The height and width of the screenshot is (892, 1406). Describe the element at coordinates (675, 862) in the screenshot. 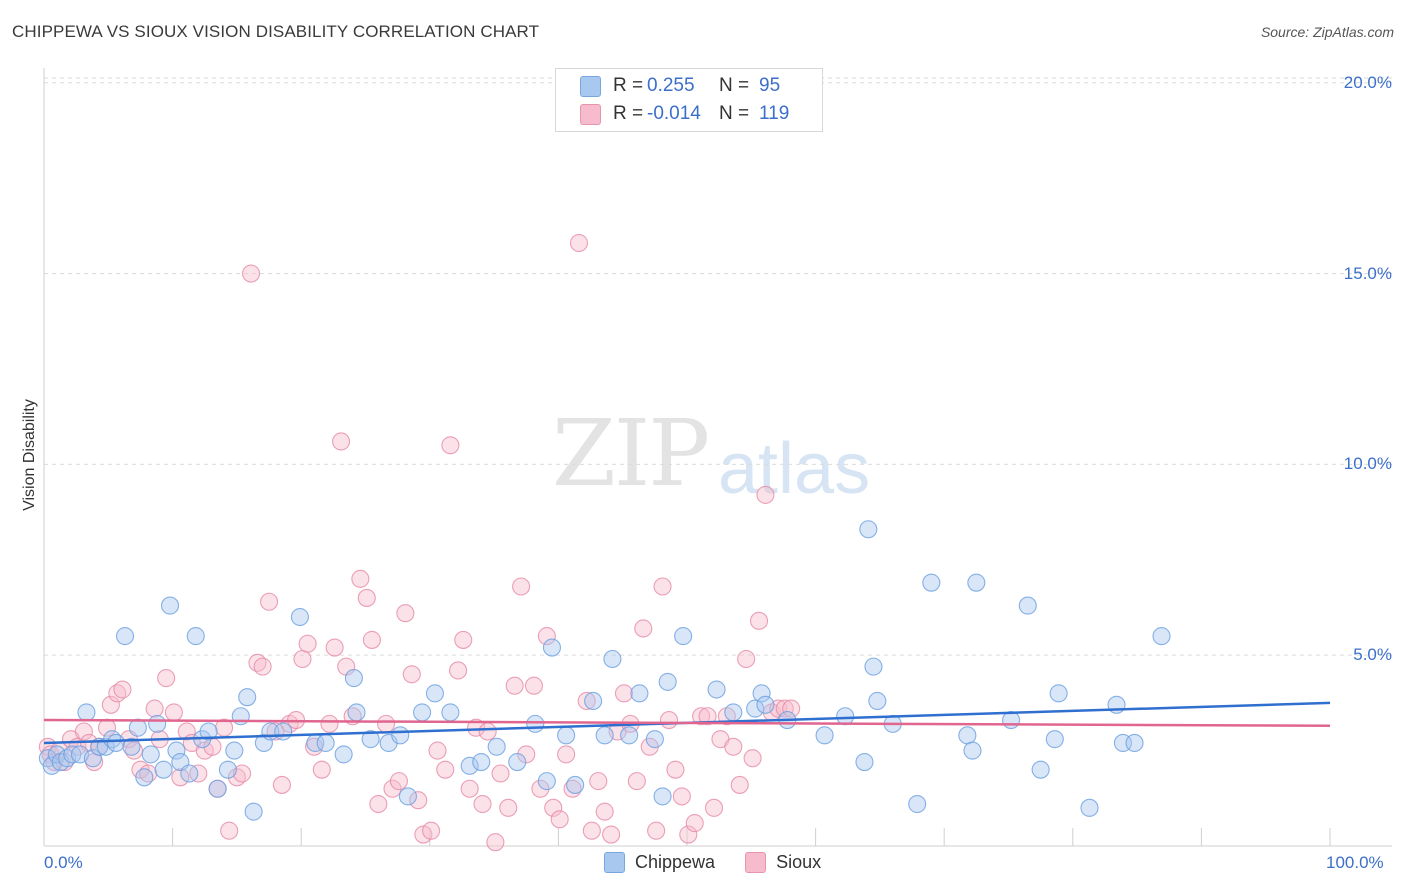

I see `legend-label-chippewa: Chippewa` at that location.